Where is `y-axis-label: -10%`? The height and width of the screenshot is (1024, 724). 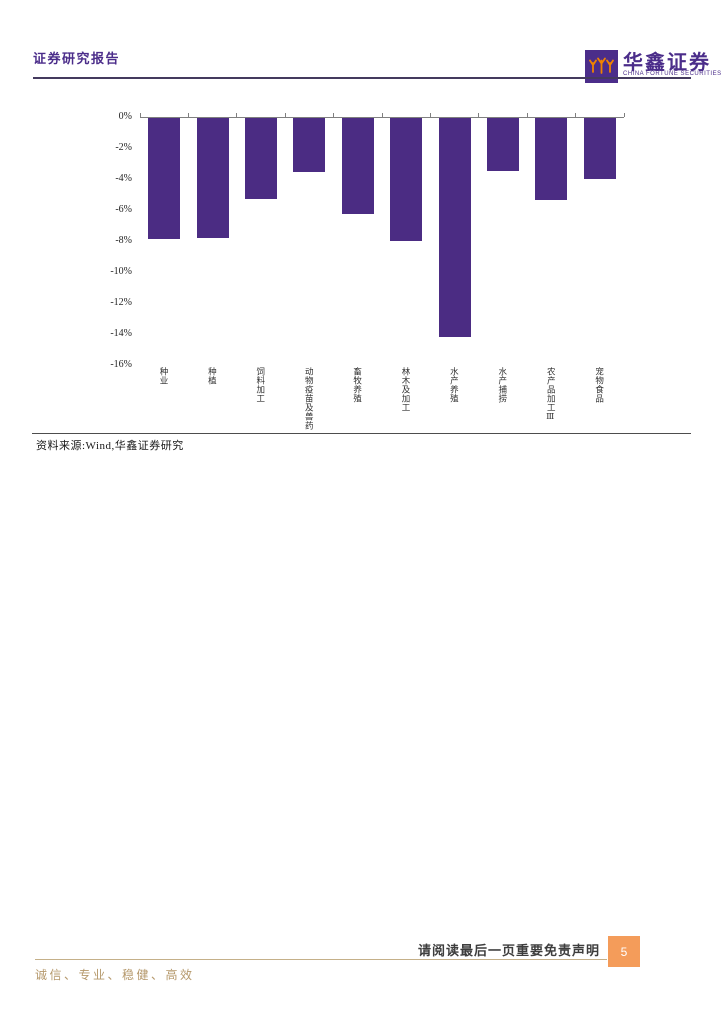 y-axis-label: -10% is located at coordinates (121, 271).